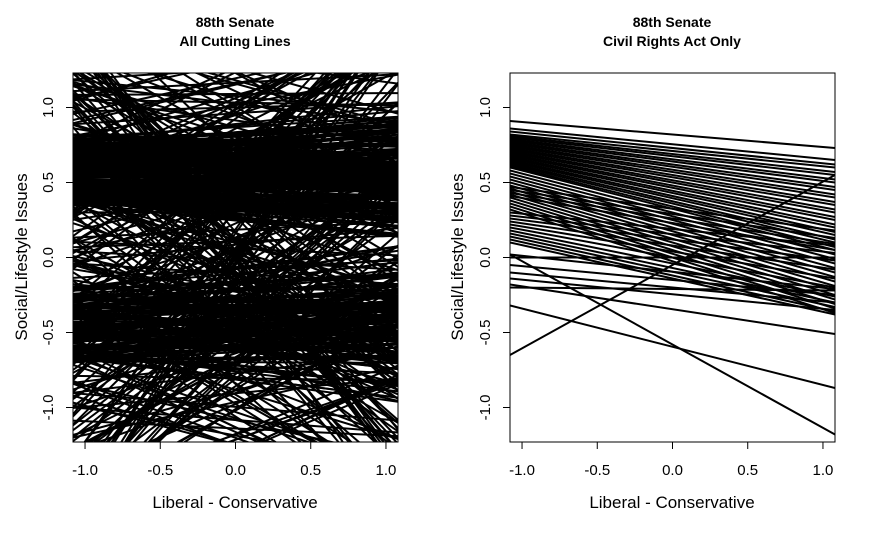 Image resolution: width=873 pixels, height=535 pixels. What do you see at coordinates (160, 470) in the screenshot?
I see `x-tick-label: -0.5` at bounding box center [160, 470].